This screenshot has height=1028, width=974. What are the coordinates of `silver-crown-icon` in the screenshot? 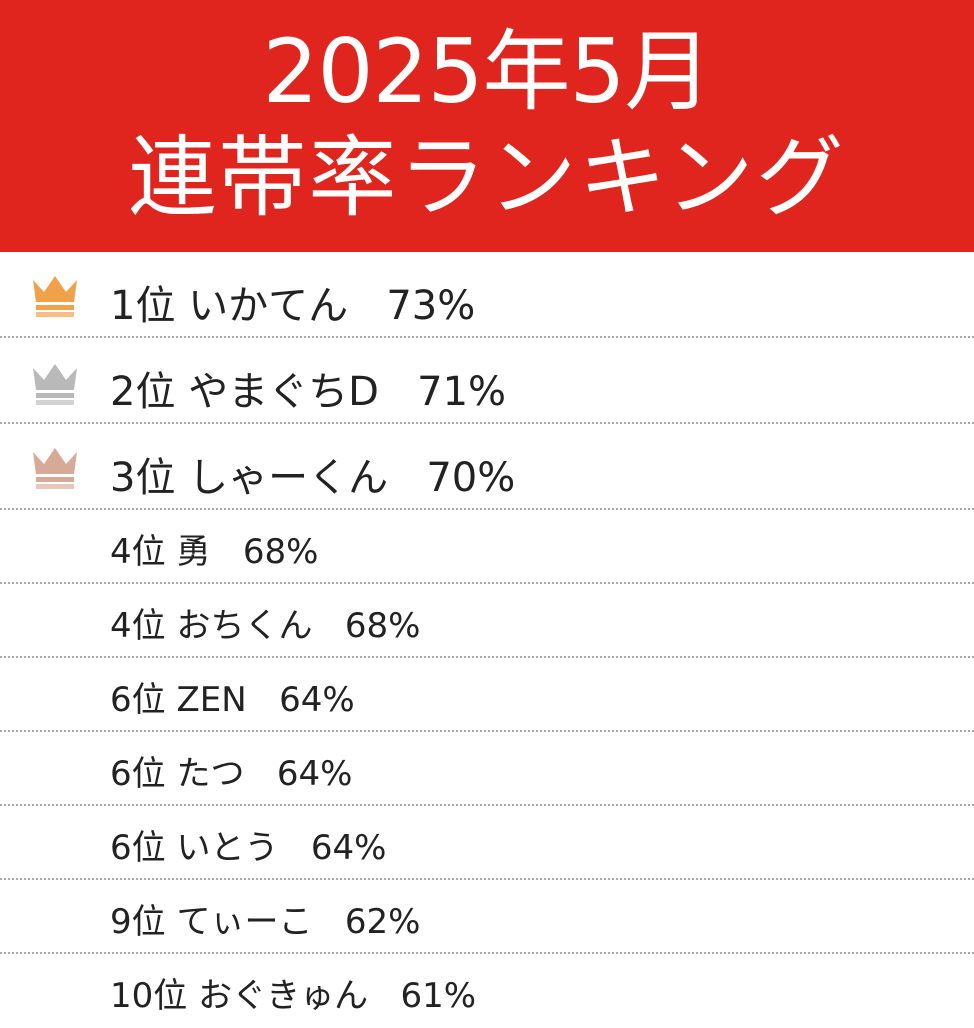 It's located at (55, 384).